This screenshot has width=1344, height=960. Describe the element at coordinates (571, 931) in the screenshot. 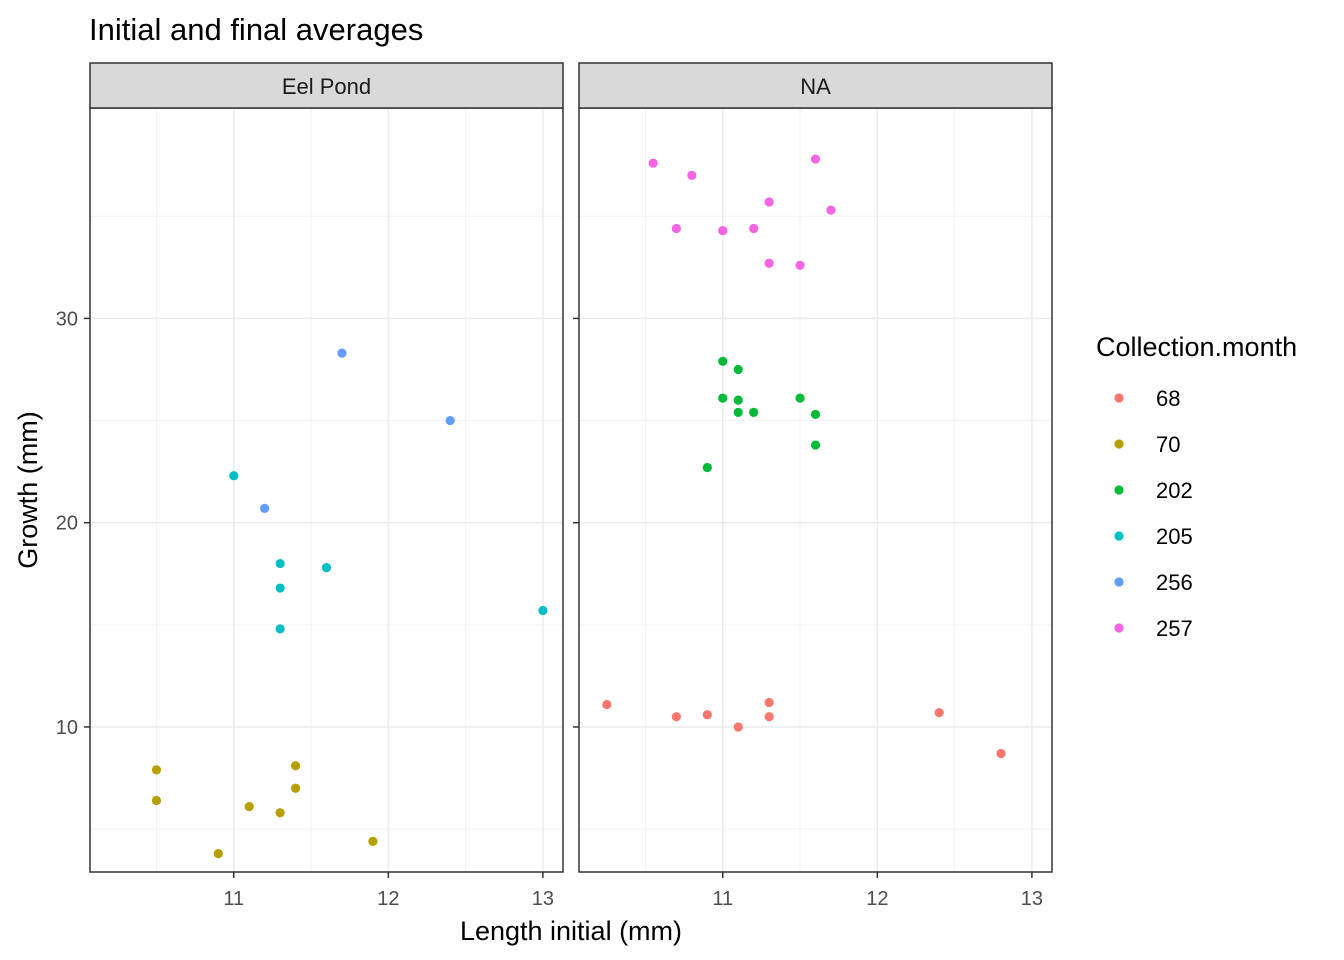

I see `x-axis-title: Length initial (mm)` at that location.